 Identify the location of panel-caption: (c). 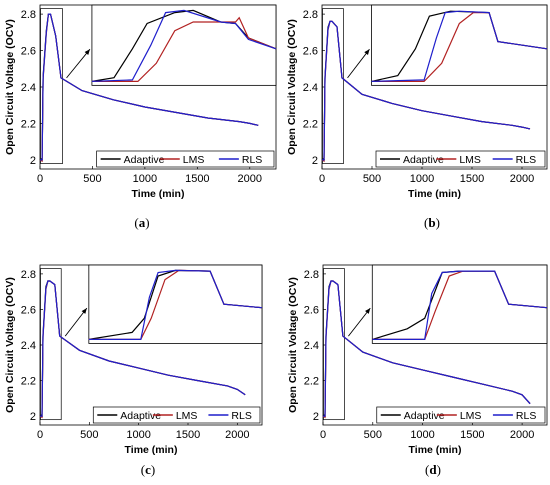
(148, 469).